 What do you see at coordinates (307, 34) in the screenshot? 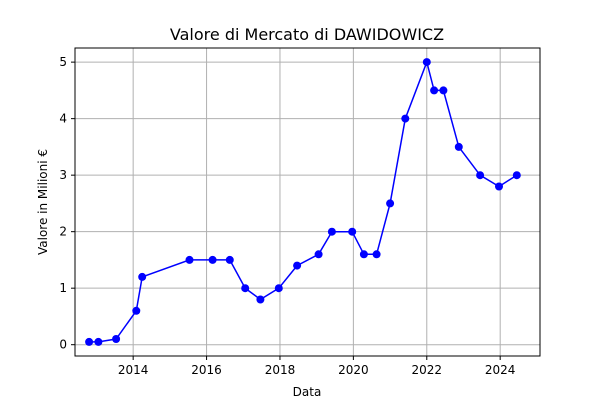
I see `chart-title: Valore di Mercato di DAWIDOWICZ` at bounding box center [307, 34].